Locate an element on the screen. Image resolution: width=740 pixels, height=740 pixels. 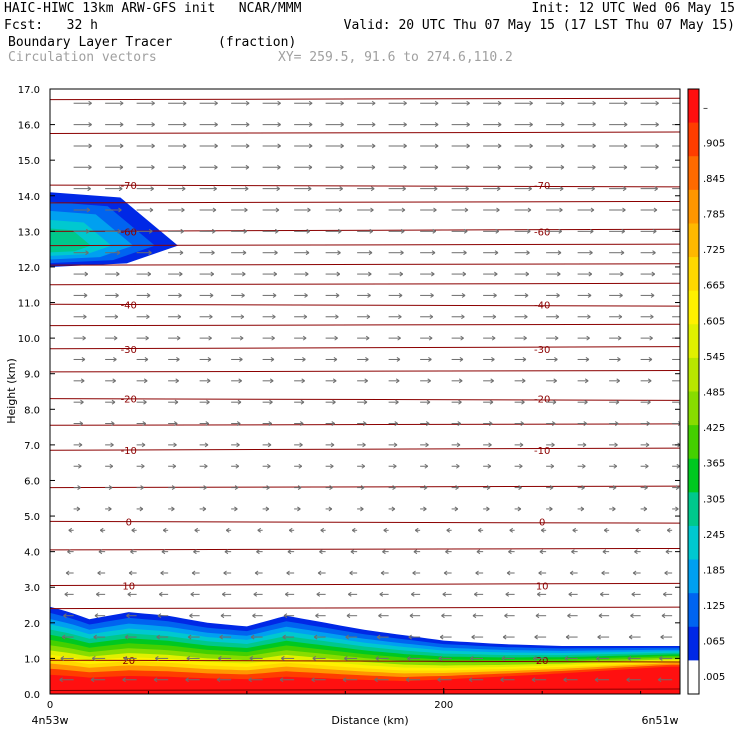
y-tick-label: 11.0 is located at coordinates (29, 304).